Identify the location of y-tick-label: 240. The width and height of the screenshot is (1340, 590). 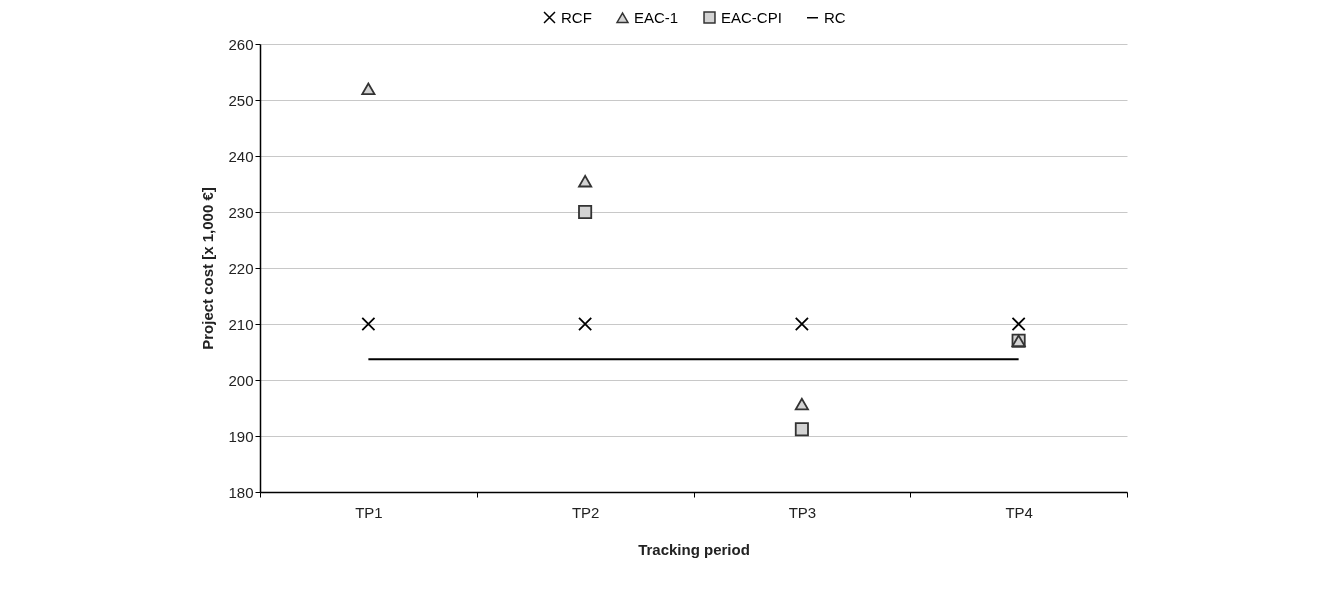
(241, 156).